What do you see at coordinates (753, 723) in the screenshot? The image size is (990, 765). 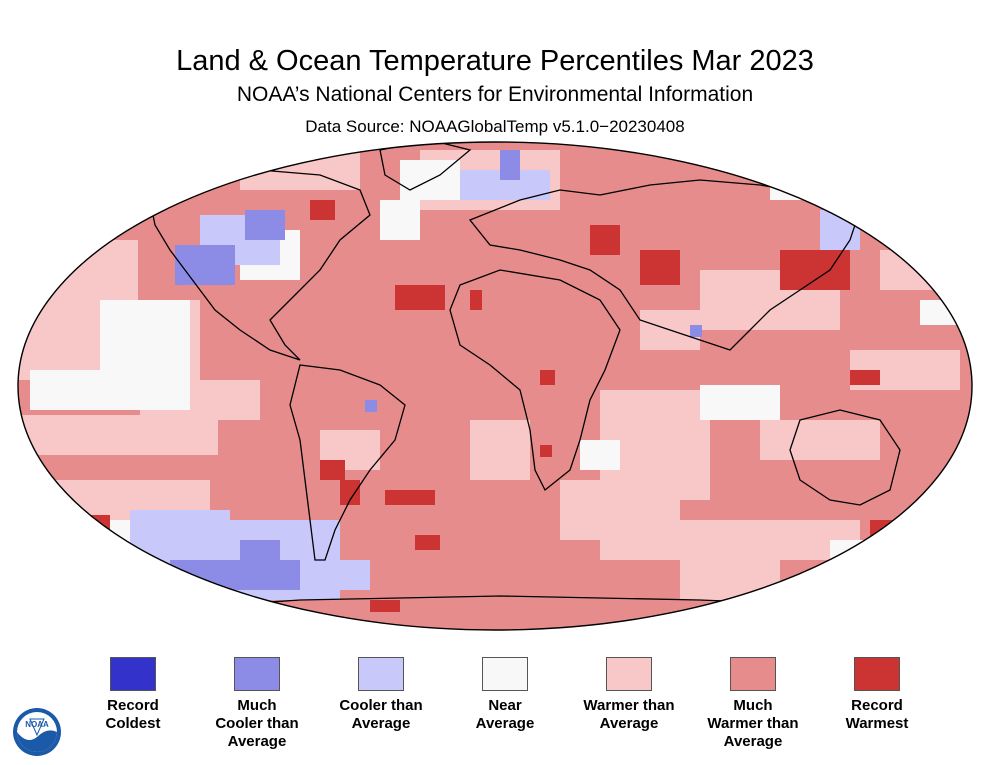 I see `legend-label: Much Warmer than Average` at bounding box center [753, 723].